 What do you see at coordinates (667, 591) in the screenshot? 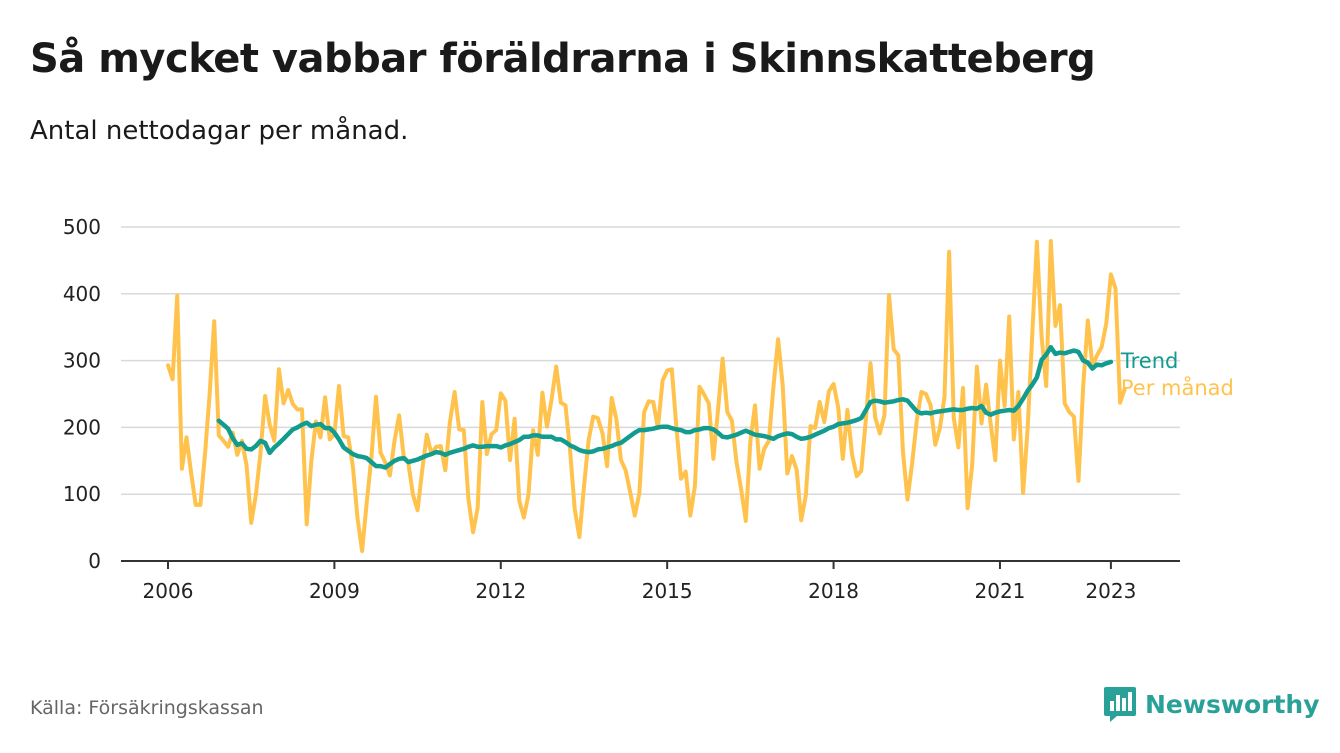
I see `x-tick-label-2015: 2015` at bounding box center [667, 591].